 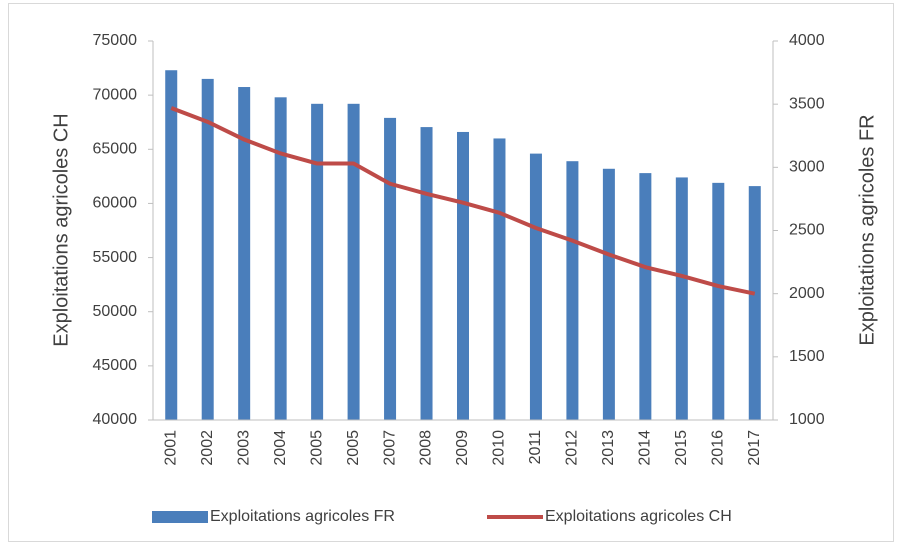 I want to click on x-tick-label: 2015, so click(x=681, y=448).